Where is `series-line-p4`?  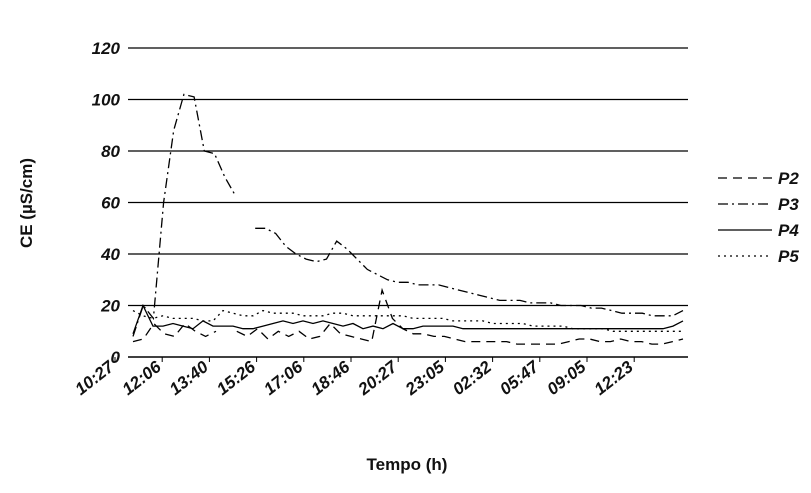 series-line-p4 is located at coordinates (408, 319).